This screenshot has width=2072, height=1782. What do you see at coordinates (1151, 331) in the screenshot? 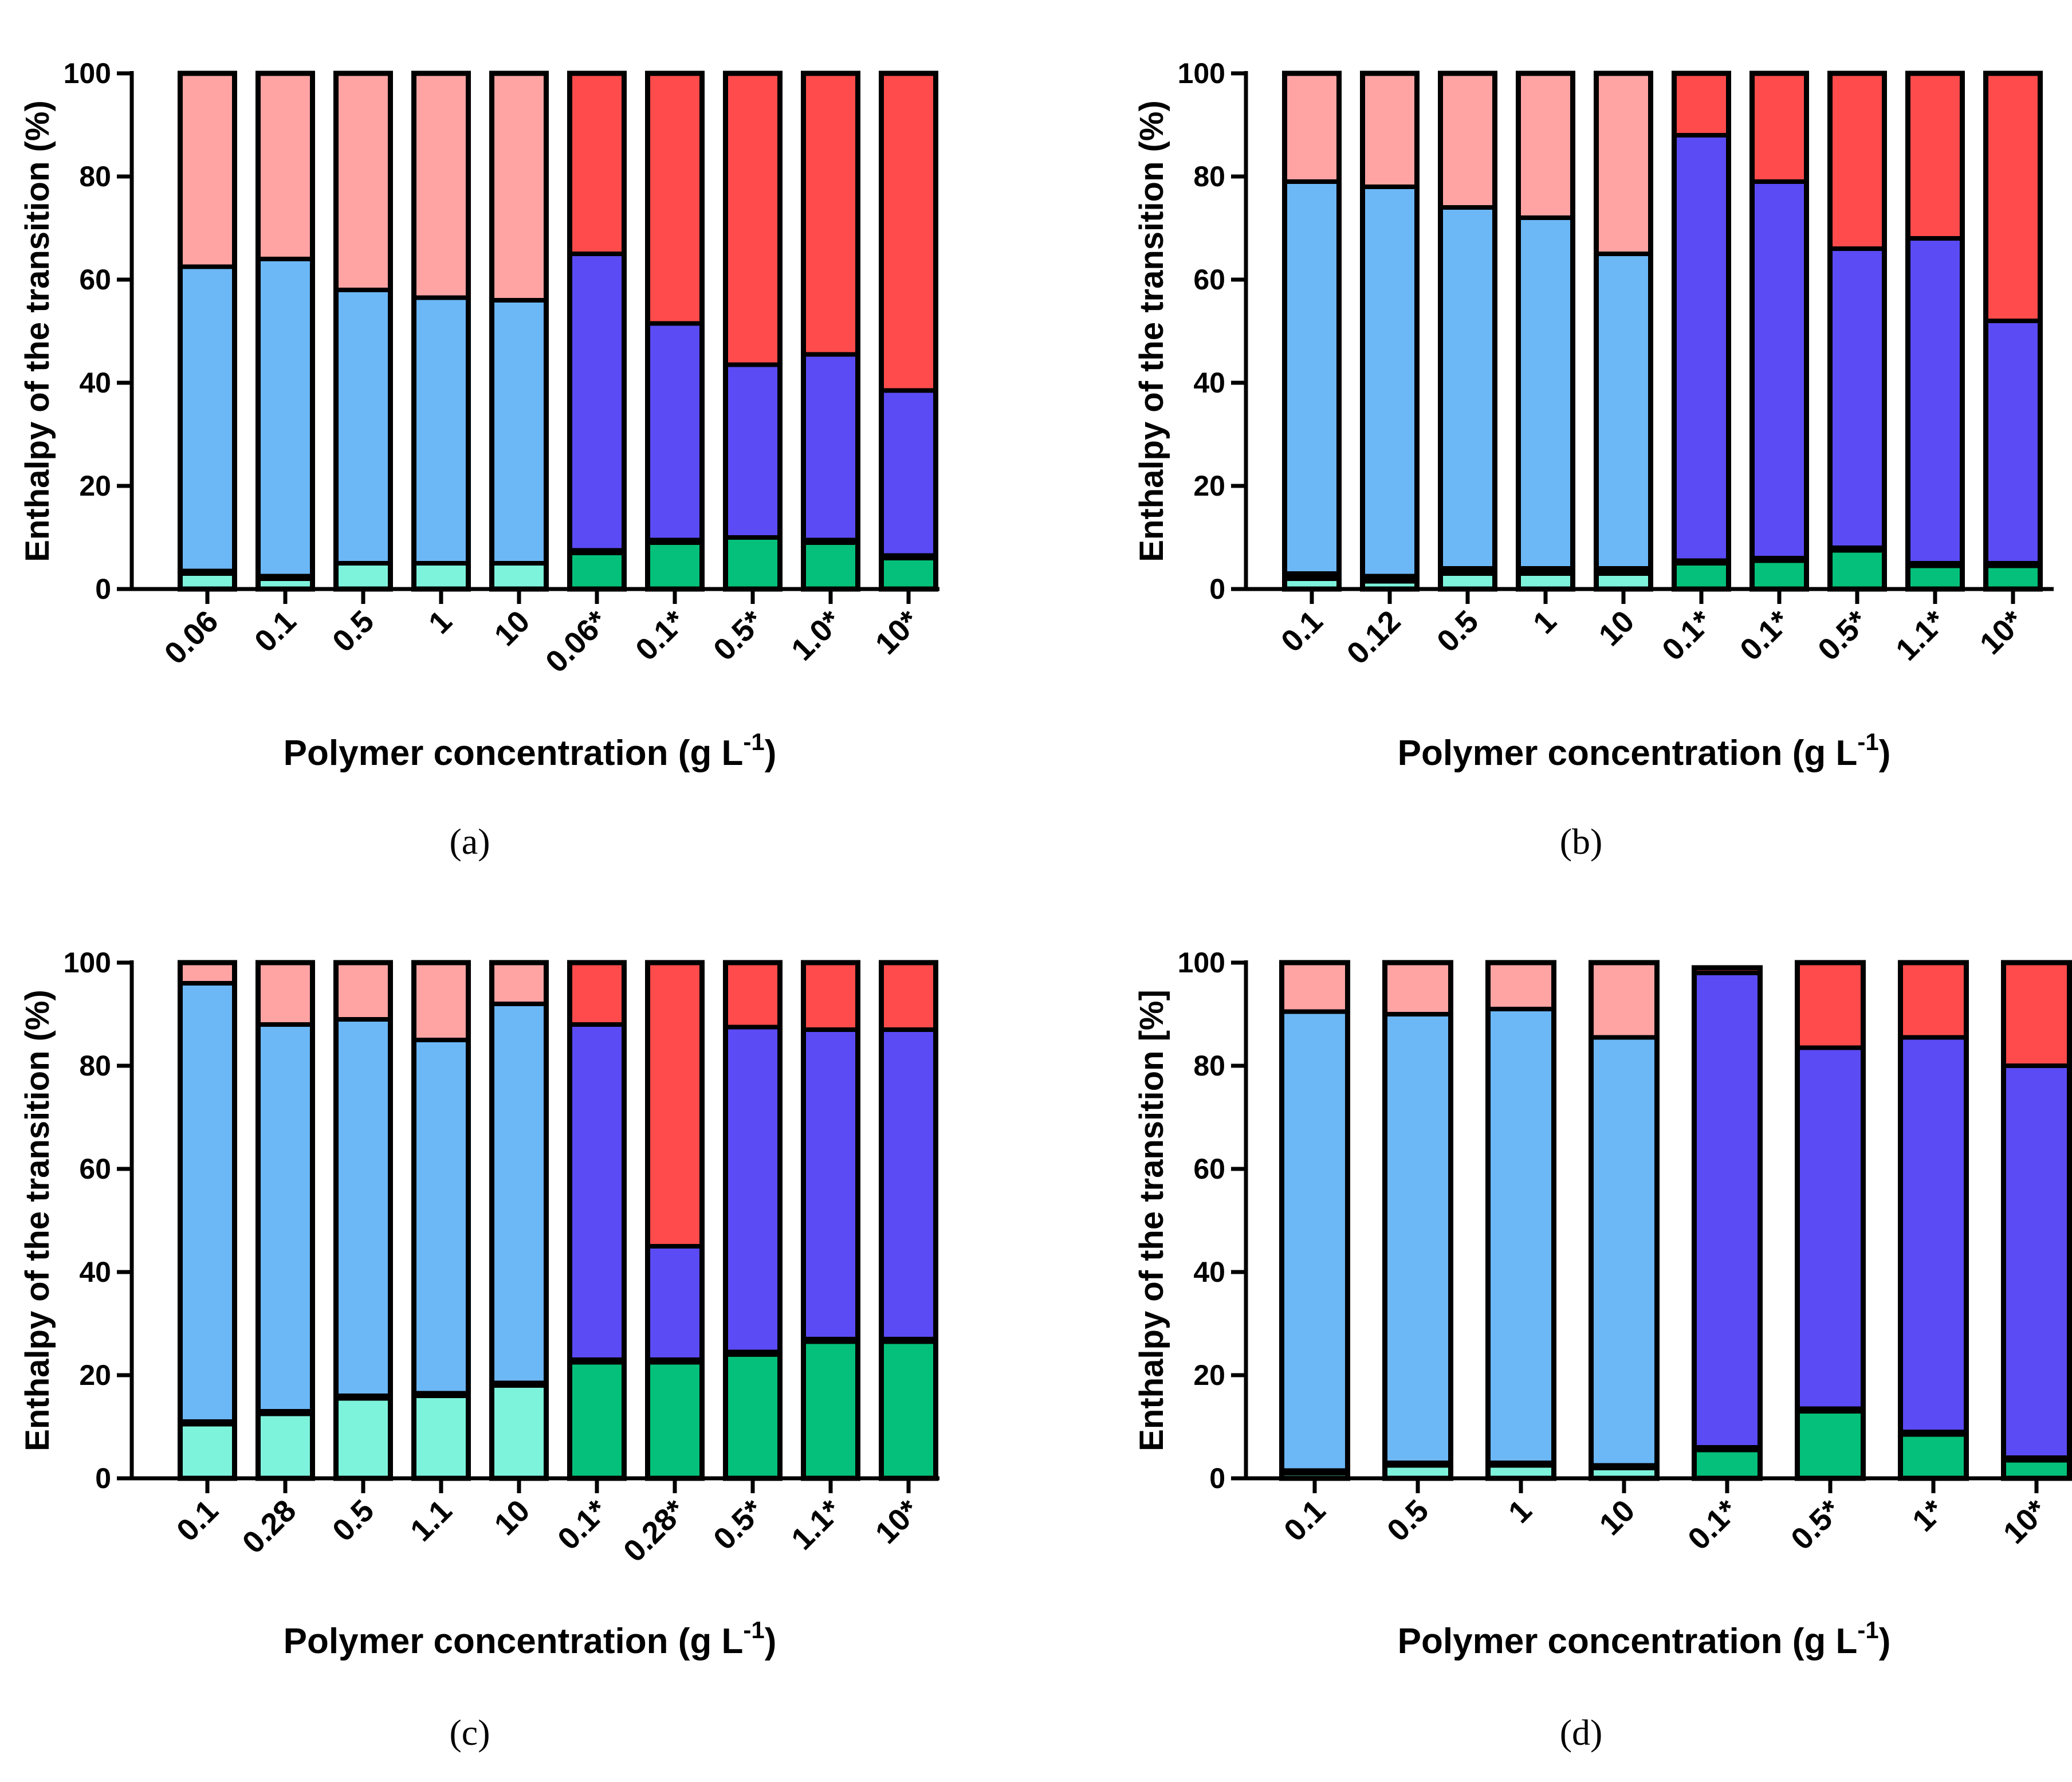
I see `y-axis-label: Enthalpy of the transition (%)` at bounding box center [1151, 331].